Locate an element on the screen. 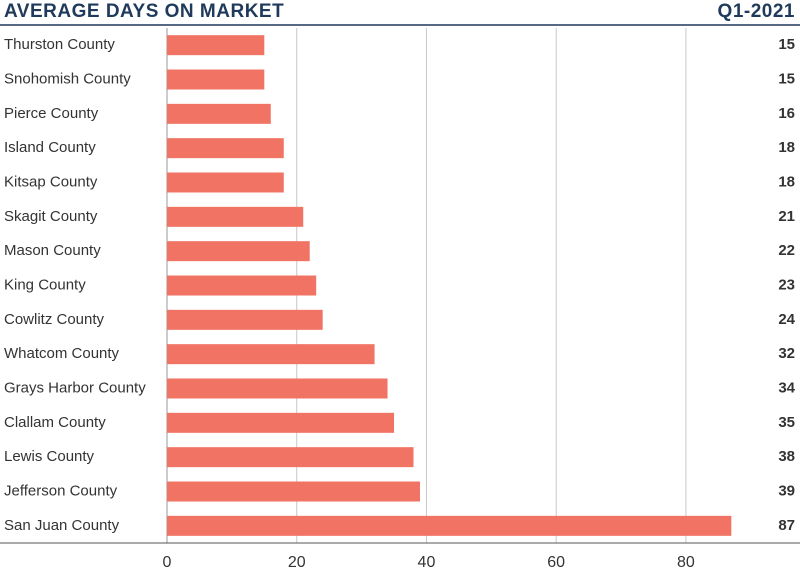  x-tick-label: 60 is located at coordinates (556, 562).